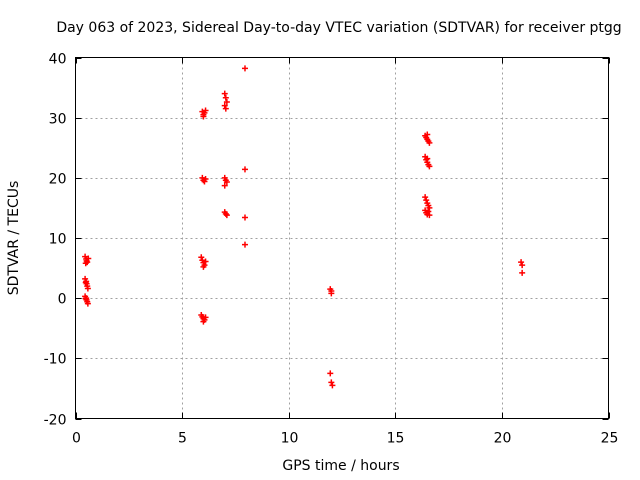  Describe the element at coordinates (610, 439) in the screenshot. I see `x-tick-label: 25` at that location.